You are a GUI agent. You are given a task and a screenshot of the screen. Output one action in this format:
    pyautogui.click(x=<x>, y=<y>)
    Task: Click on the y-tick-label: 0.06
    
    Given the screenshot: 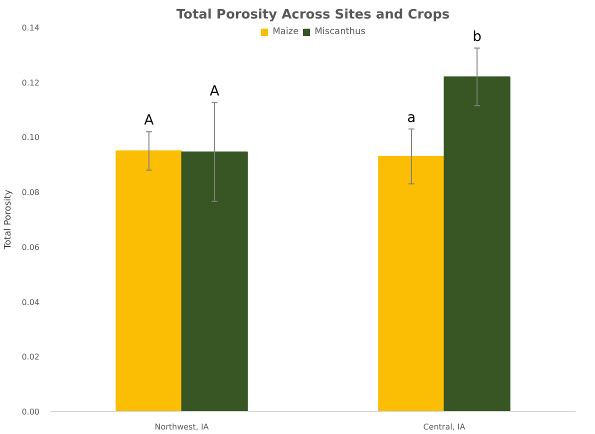 What is the action you would take?
    pyautogui.click(x=31, y=247)
    